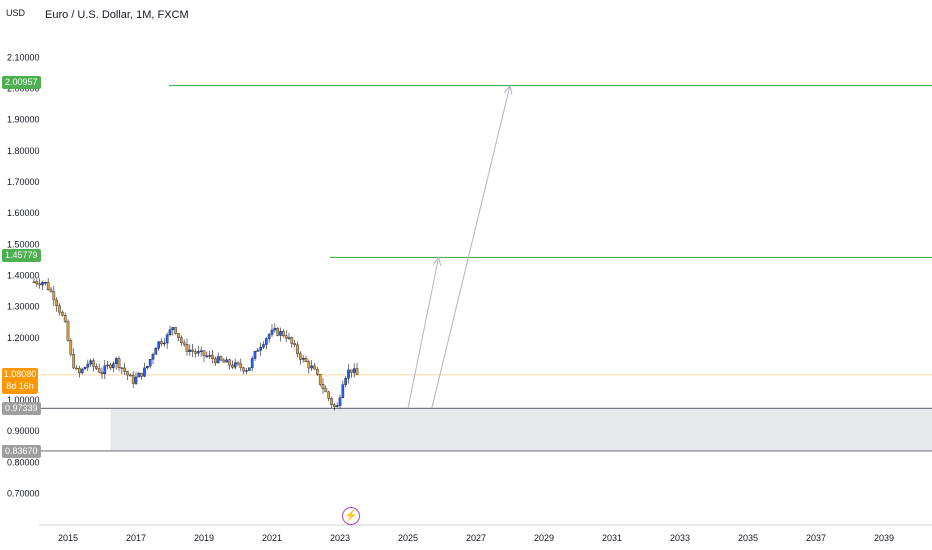  What do you see at coordinates (23, 462) in the screenshot?
I see `y-tick-label: 0.80000` at bounding box center [23, 462].